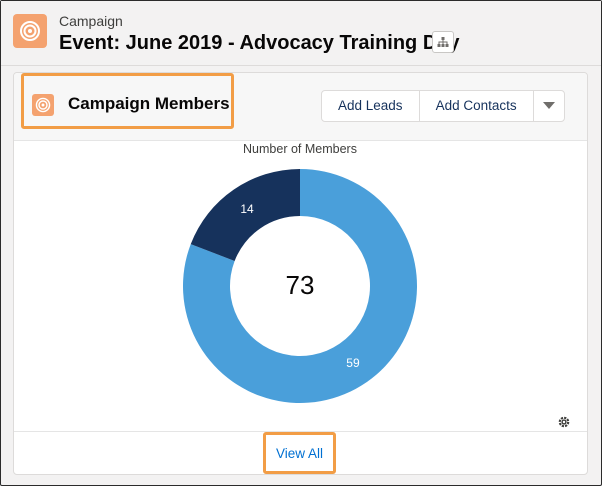 The width and height of the screenshot is (602, 486). I want to click on record-title: Event: June 2019 - Advocacy Training Day, so click(259, 43).